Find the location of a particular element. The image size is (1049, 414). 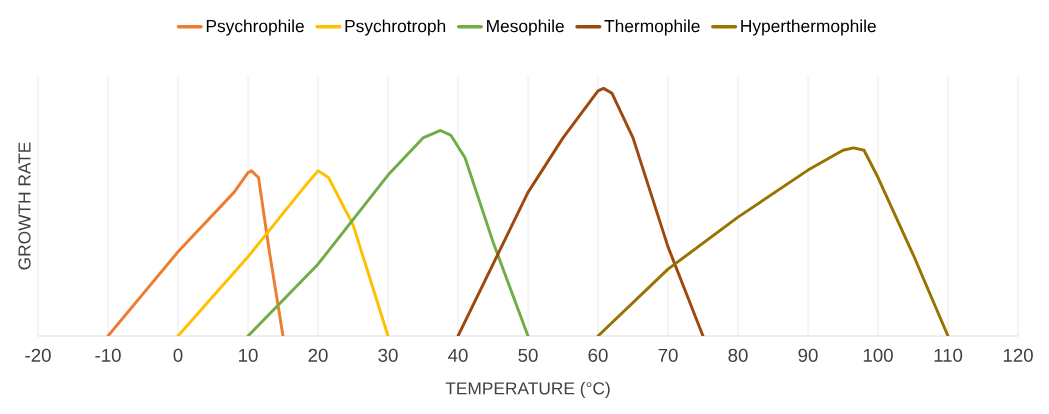

x-tick-label: 70 is located at coordinates (668, 355).